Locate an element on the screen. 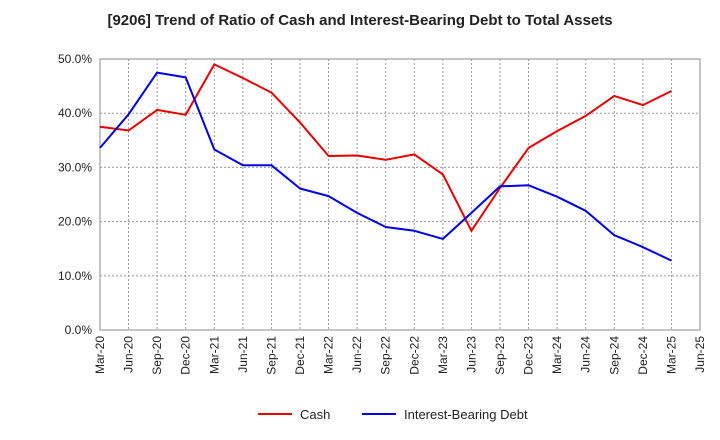  legend: Cash Interest-Bearing Debt is located at coordinates (393, 414).